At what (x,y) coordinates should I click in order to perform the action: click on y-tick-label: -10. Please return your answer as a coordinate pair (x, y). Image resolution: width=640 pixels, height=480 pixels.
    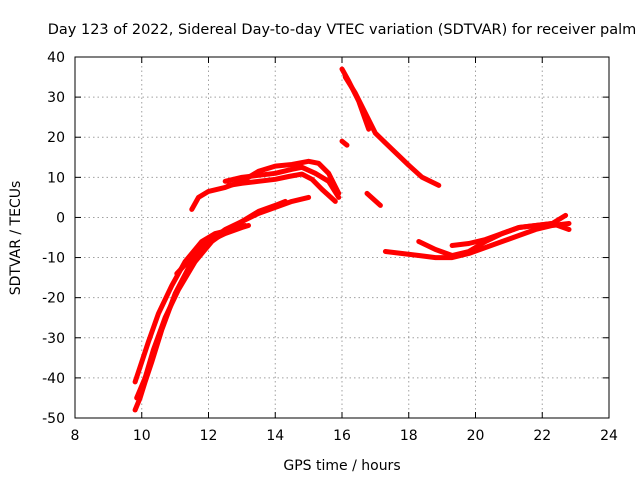
    Looking at the image, I should click on (53, 259).